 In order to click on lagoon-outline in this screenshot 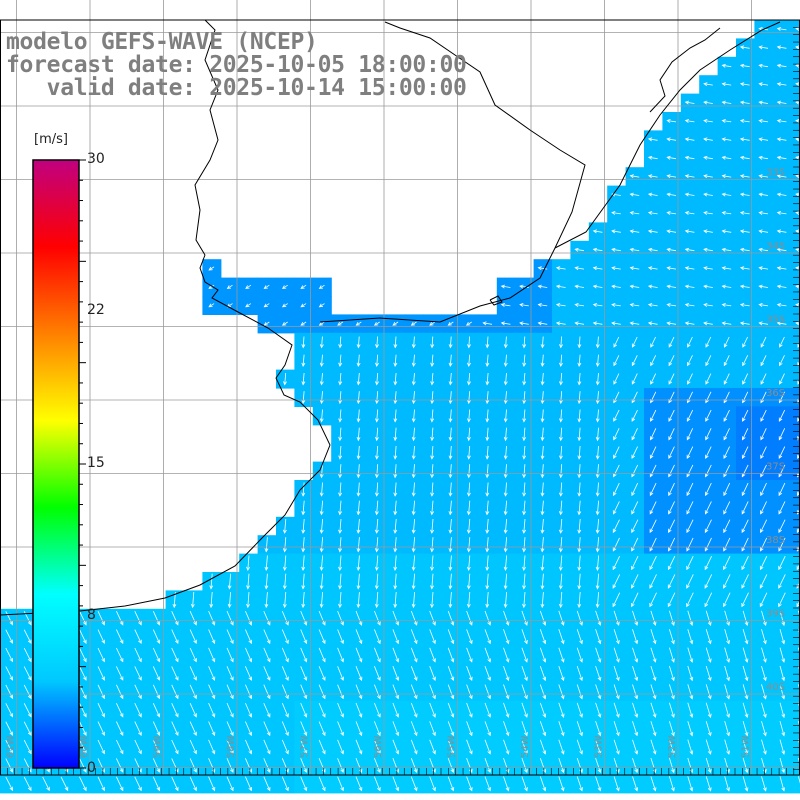, I will do `click(685, 70)`.